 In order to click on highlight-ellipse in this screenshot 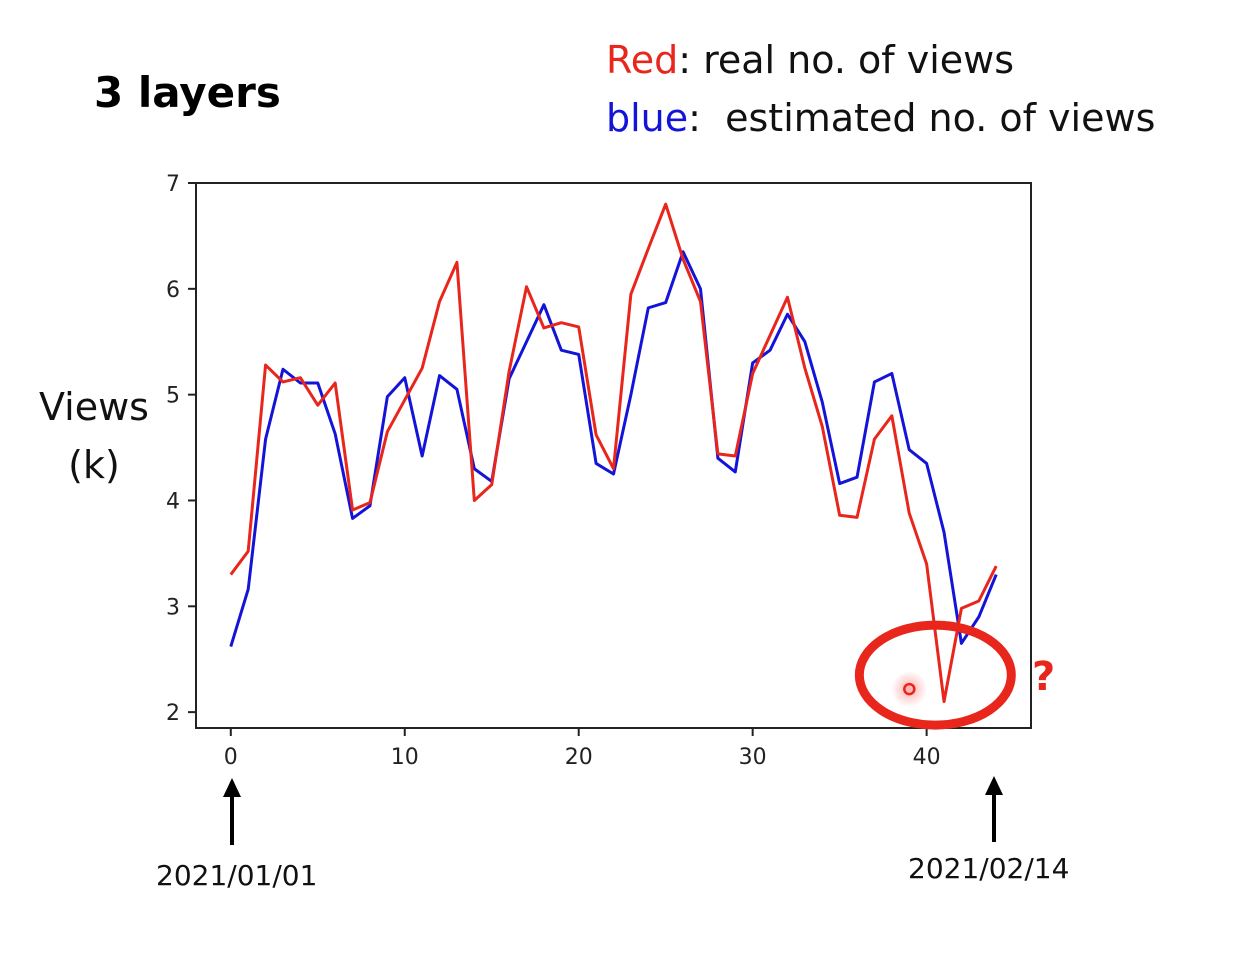, I will do `click(935, 675)`.